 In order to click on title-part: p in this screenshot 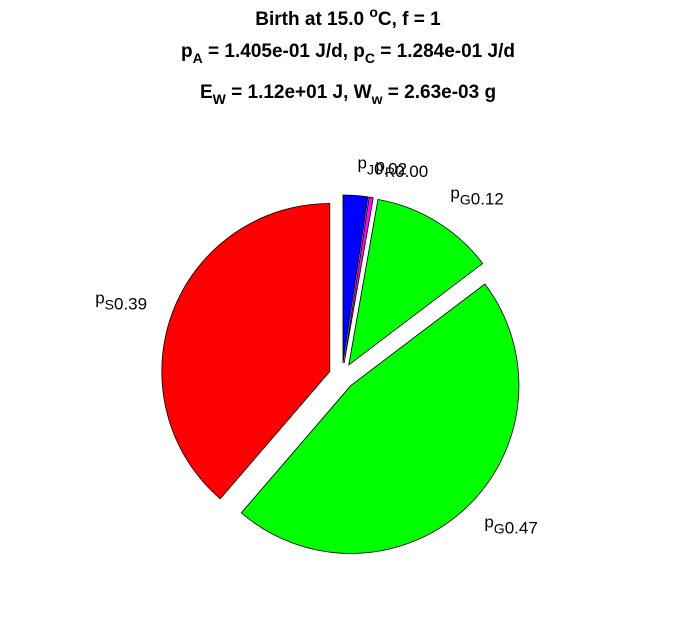, I will do `click(187, 51)`.